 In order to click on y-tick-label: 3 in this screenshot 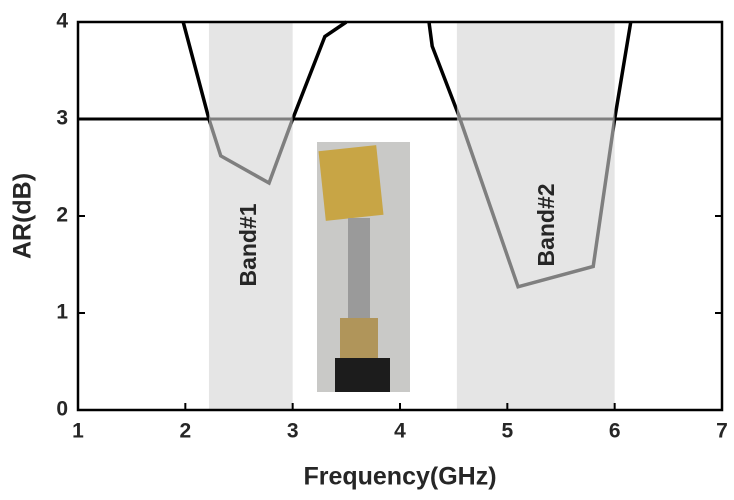, I will do `click(62, 118)`.